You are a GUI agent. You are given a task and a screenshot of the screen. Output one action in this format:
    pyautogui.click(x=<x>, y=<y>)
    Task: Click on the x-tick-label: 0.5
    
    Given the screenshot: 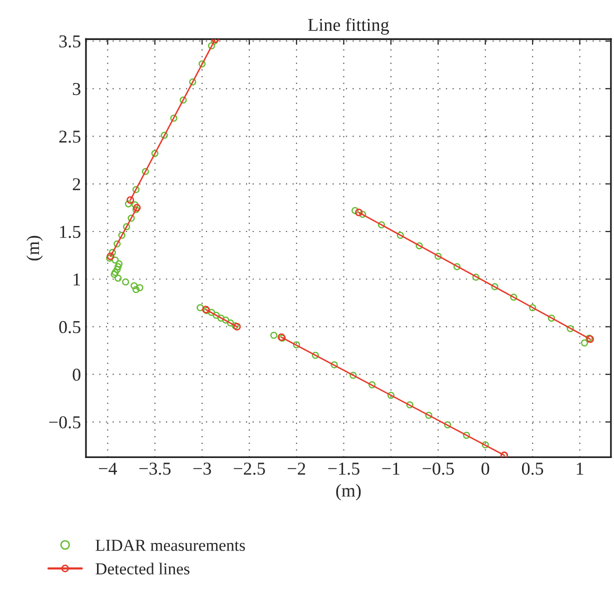 What is the action you would take?
    pyautogui.click(x=533, y=468)
    